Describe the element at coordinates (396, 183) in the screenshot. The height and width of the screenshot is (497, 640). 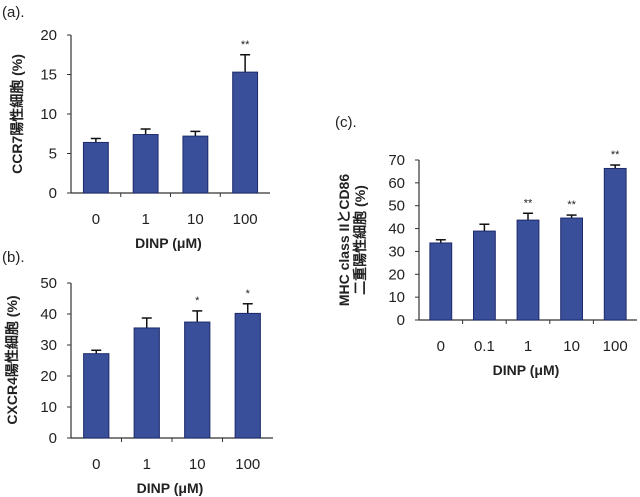
I see `y-tick-label: 60` at that location.